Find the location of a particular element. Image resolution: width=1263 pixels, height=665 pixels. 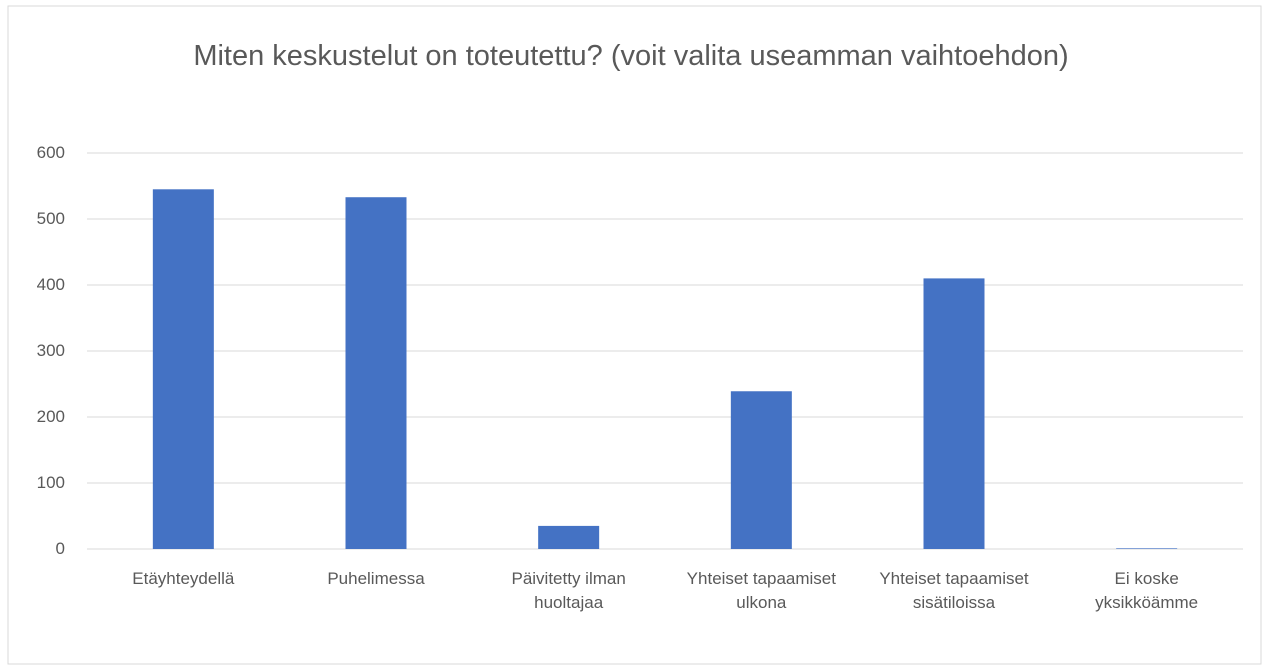

y-tick-label: 600 is located at coordinates (50, 152).